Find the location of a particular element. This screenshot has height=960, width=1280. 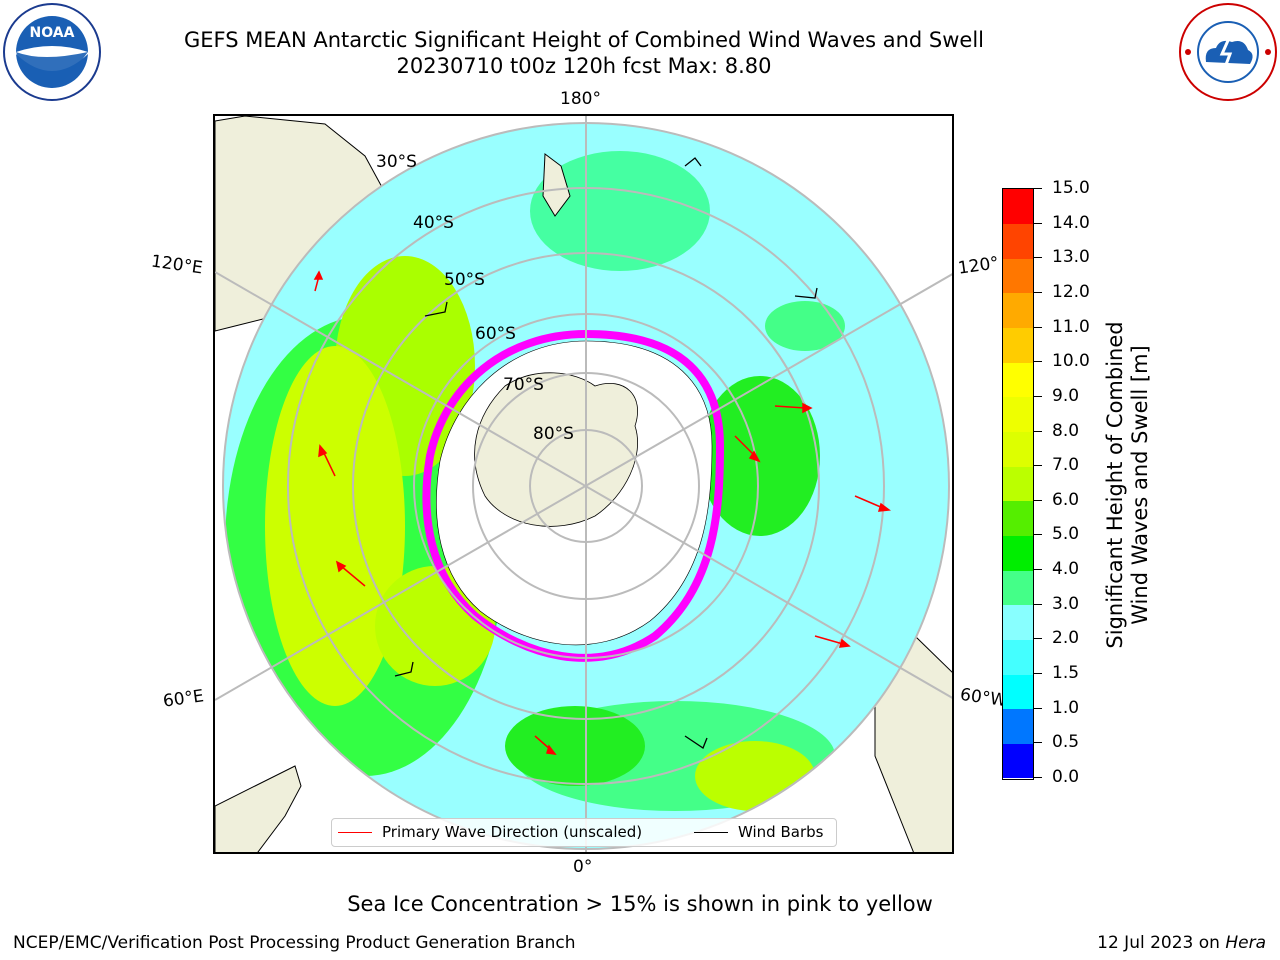

colorbar-tick-label: 1.5 is located at coordinates (1066, 673).